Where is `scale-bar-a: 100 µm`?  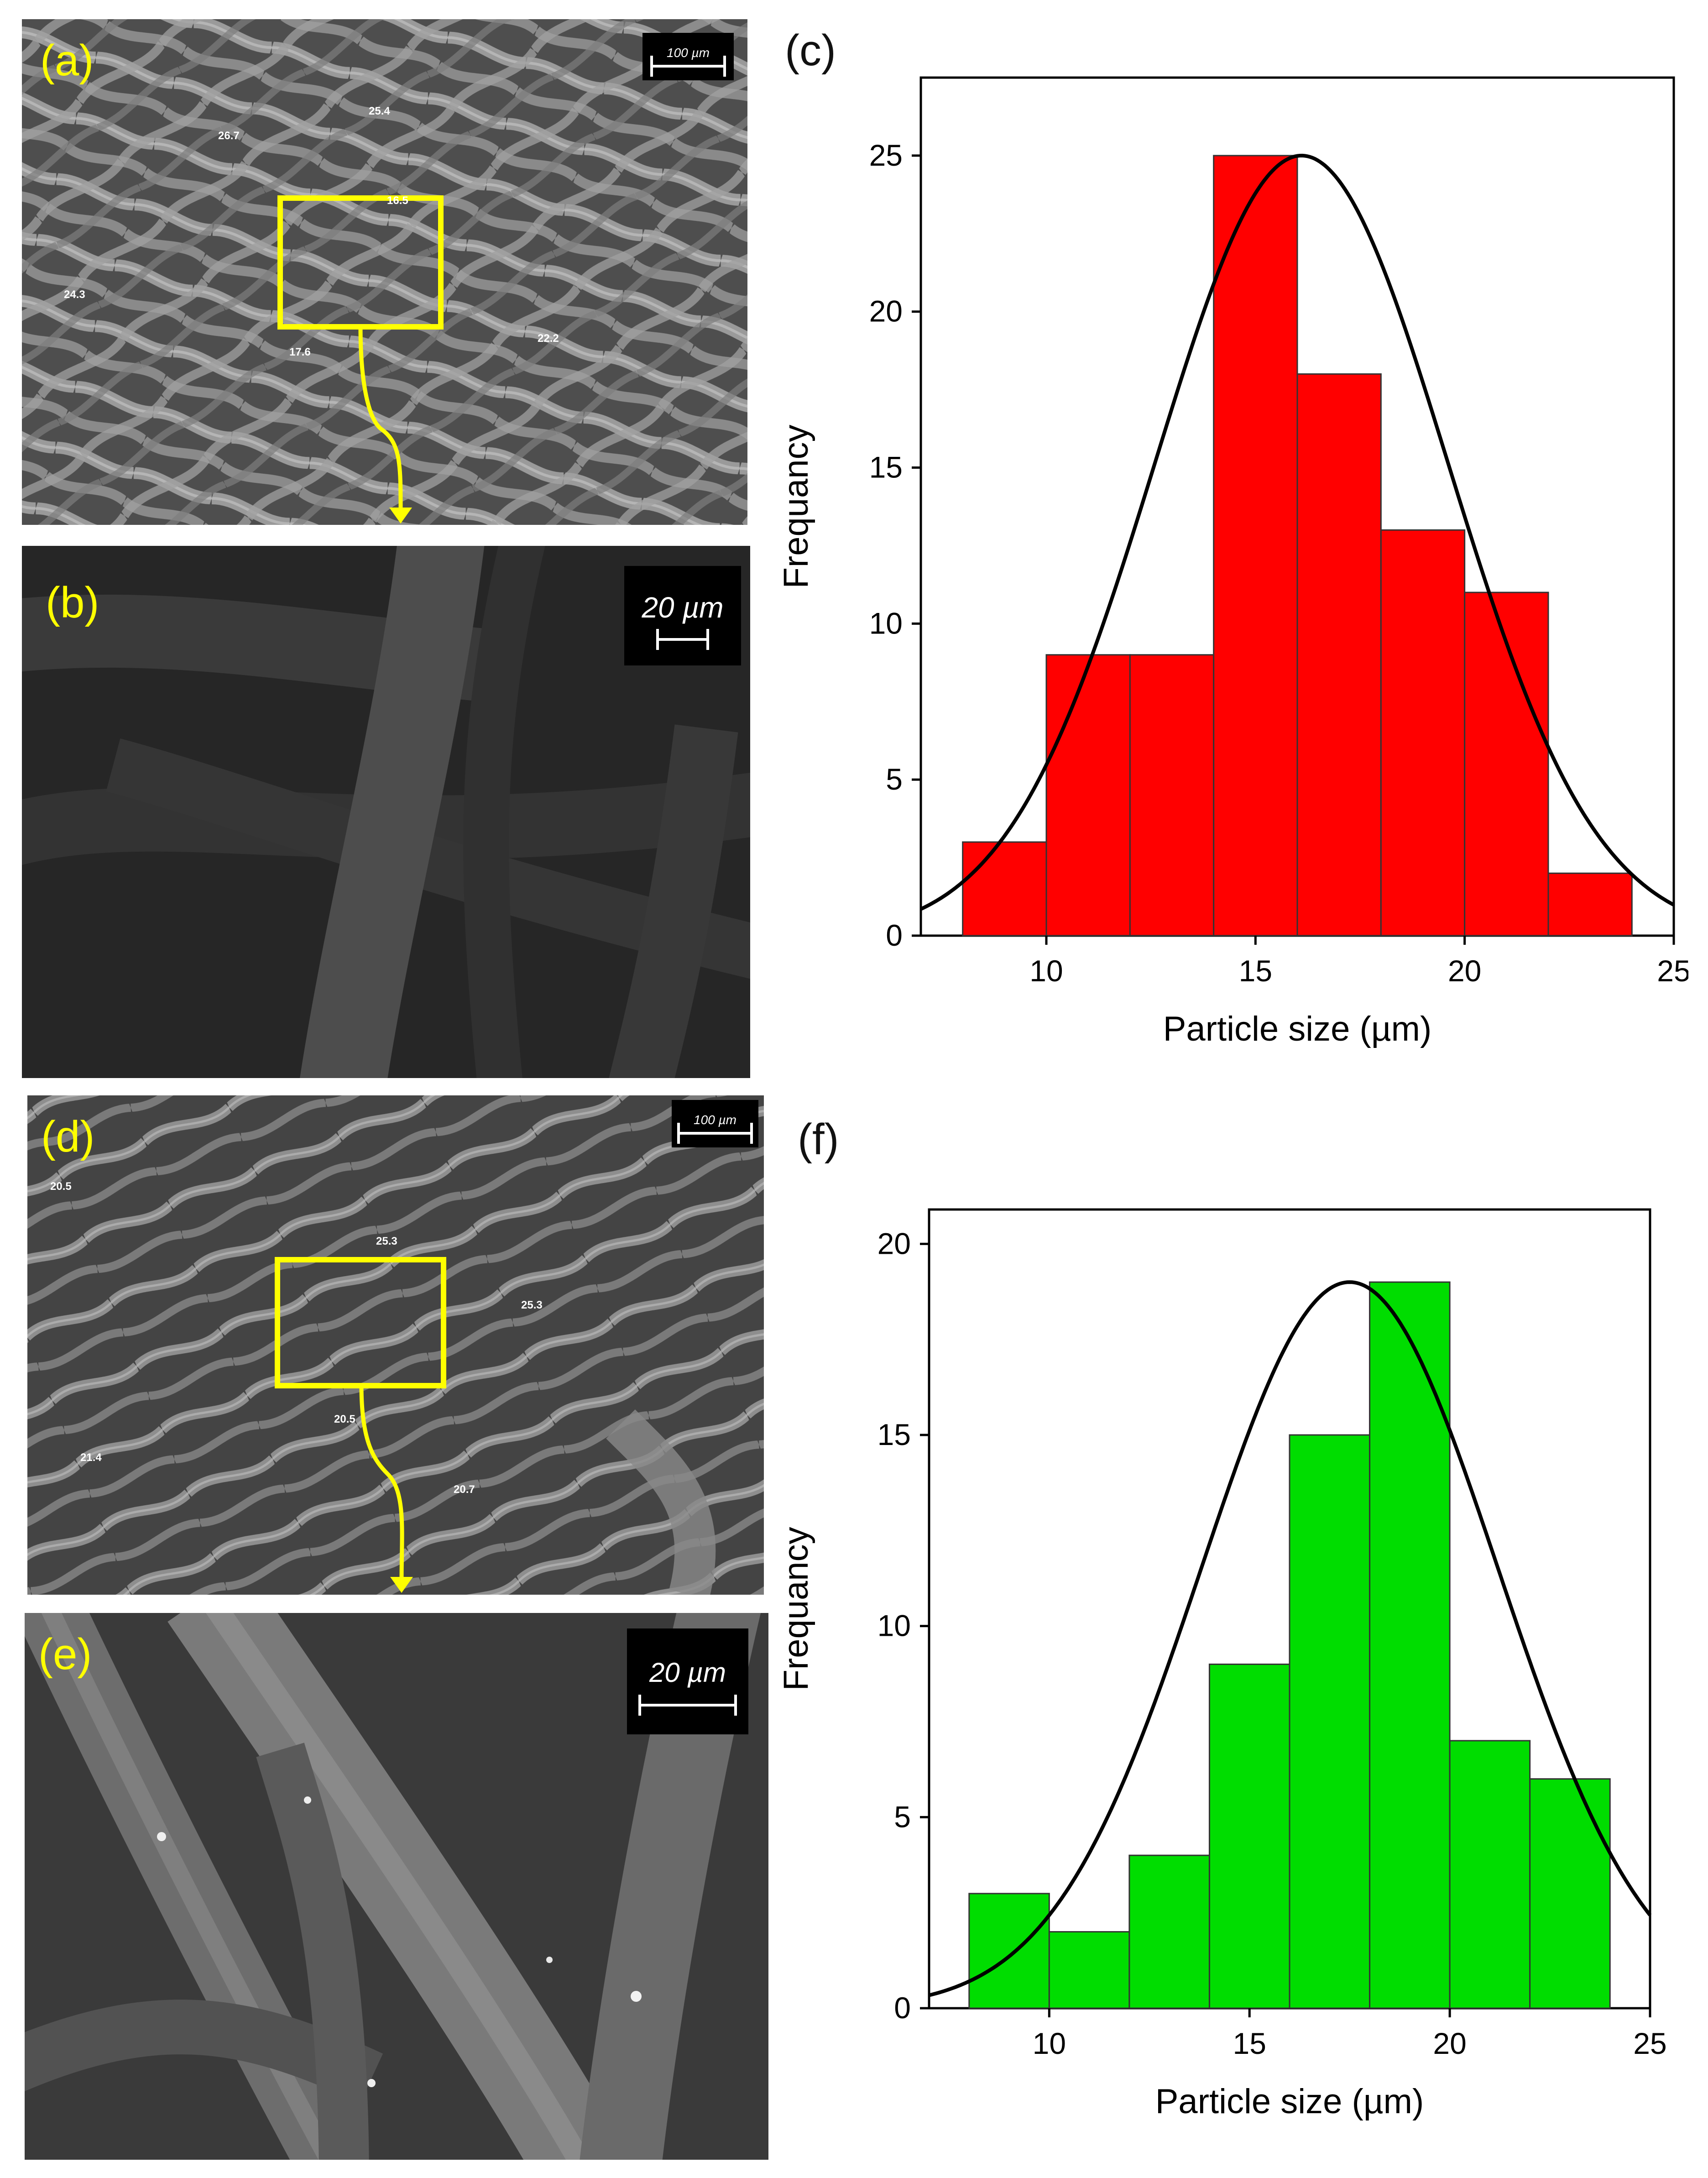
scale-bar-a: 100 µm is located at coordinates (688, 56).